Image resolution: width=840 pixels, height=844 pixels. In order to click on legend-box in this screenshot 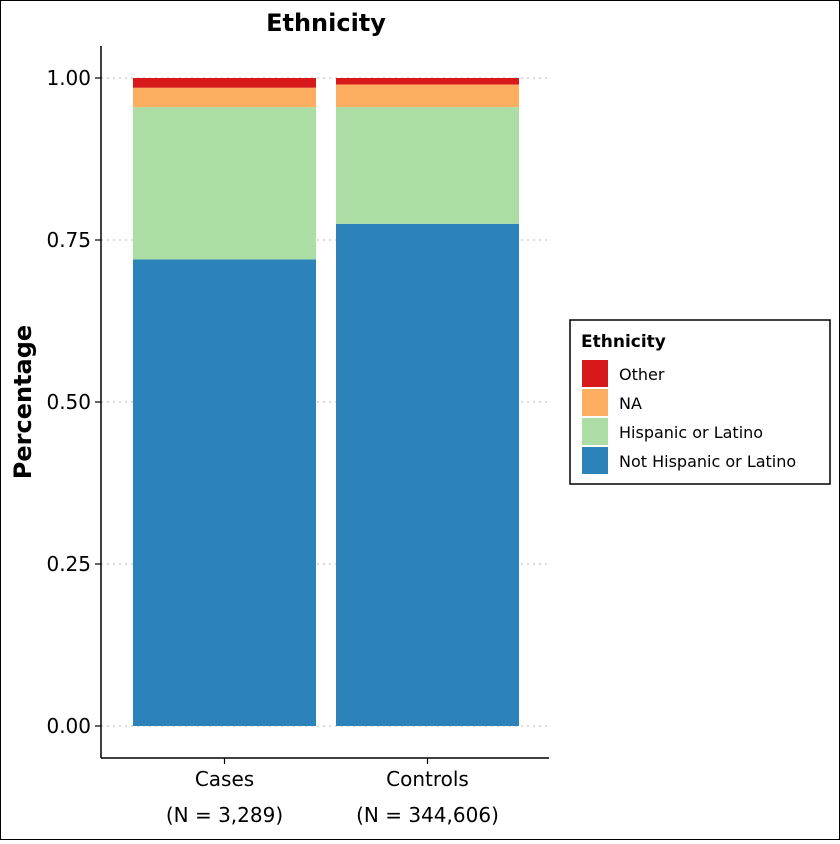, I will do `click(700, 402)`.